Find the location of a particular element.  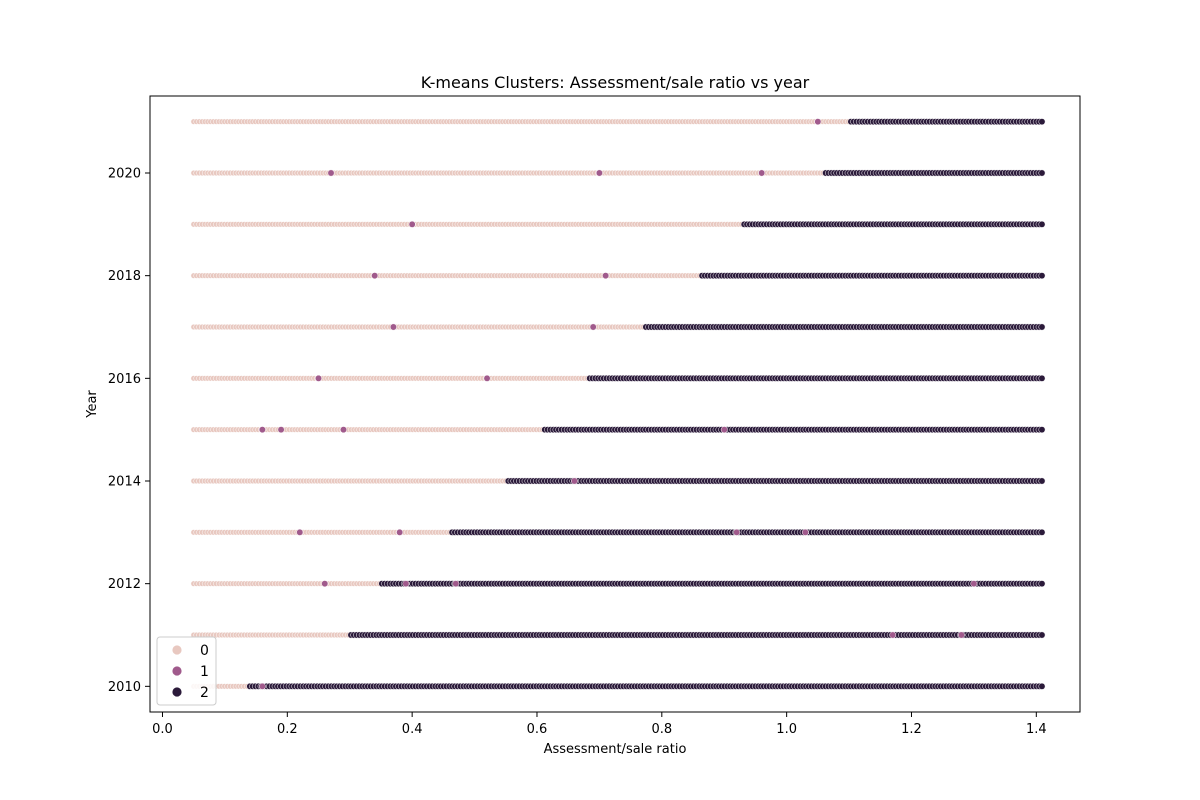

y-tick-label: 2014 is located at coordinates (124, 482).